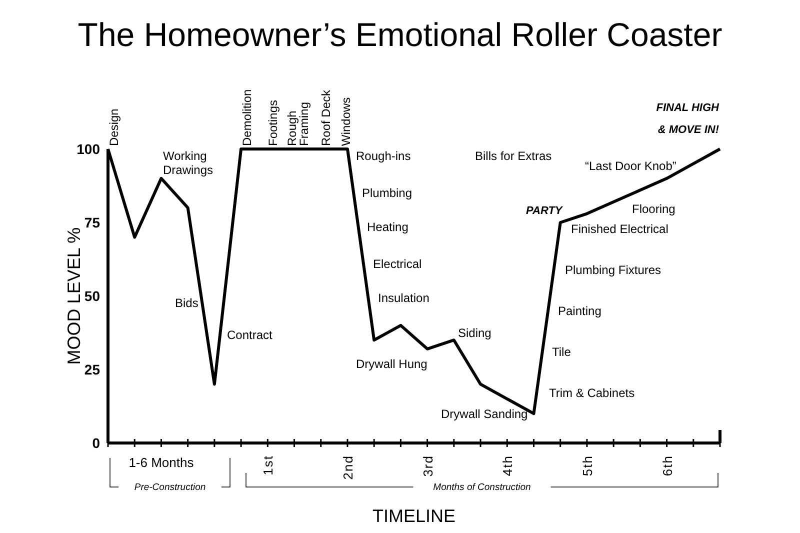 Image resolution: width=800 pixels, height=533 pixels. What do you see at coordinates (580, 311) in the screenshot?
I see `annotation: Painting` at bounding box center [580, 311].